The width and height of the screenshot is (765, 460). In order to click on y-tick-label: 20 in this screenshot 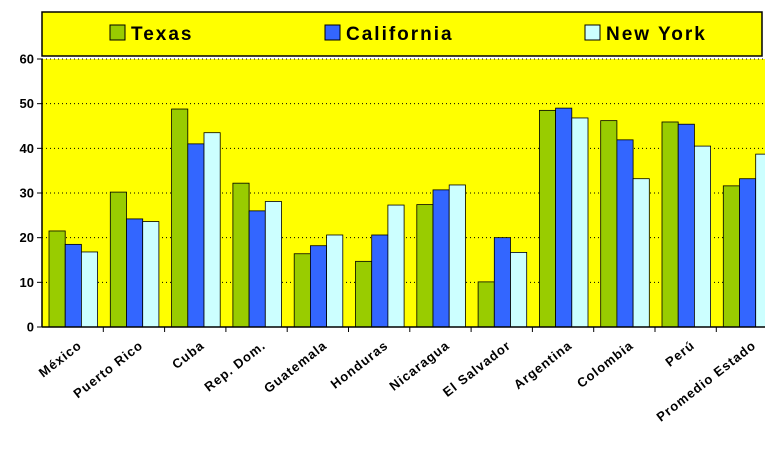, I will do `click(27, 237)`.